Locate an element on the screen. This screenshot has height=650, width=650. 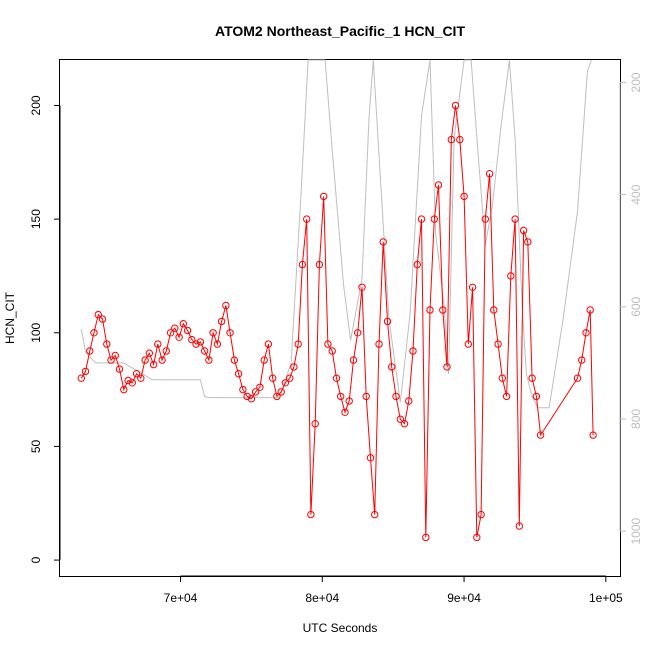
y2-tick-label: 800 is located at coordinates (636, 419).